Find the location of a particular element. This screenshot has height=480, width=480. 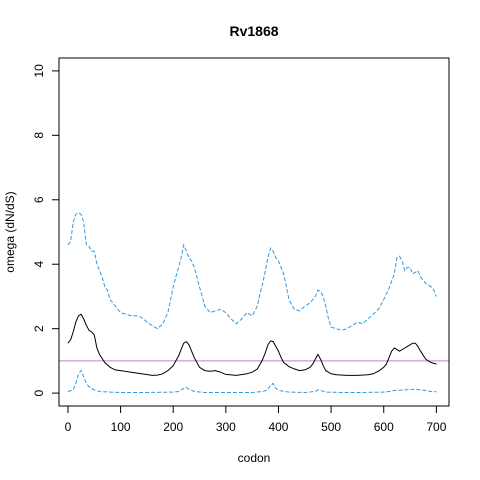

y-tick-label: 0 is located at coordinates (39, 392).